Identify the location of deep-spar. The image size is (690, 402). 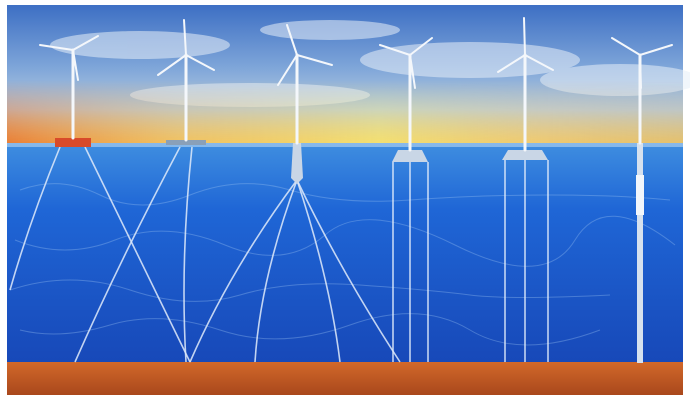
(640, 253).